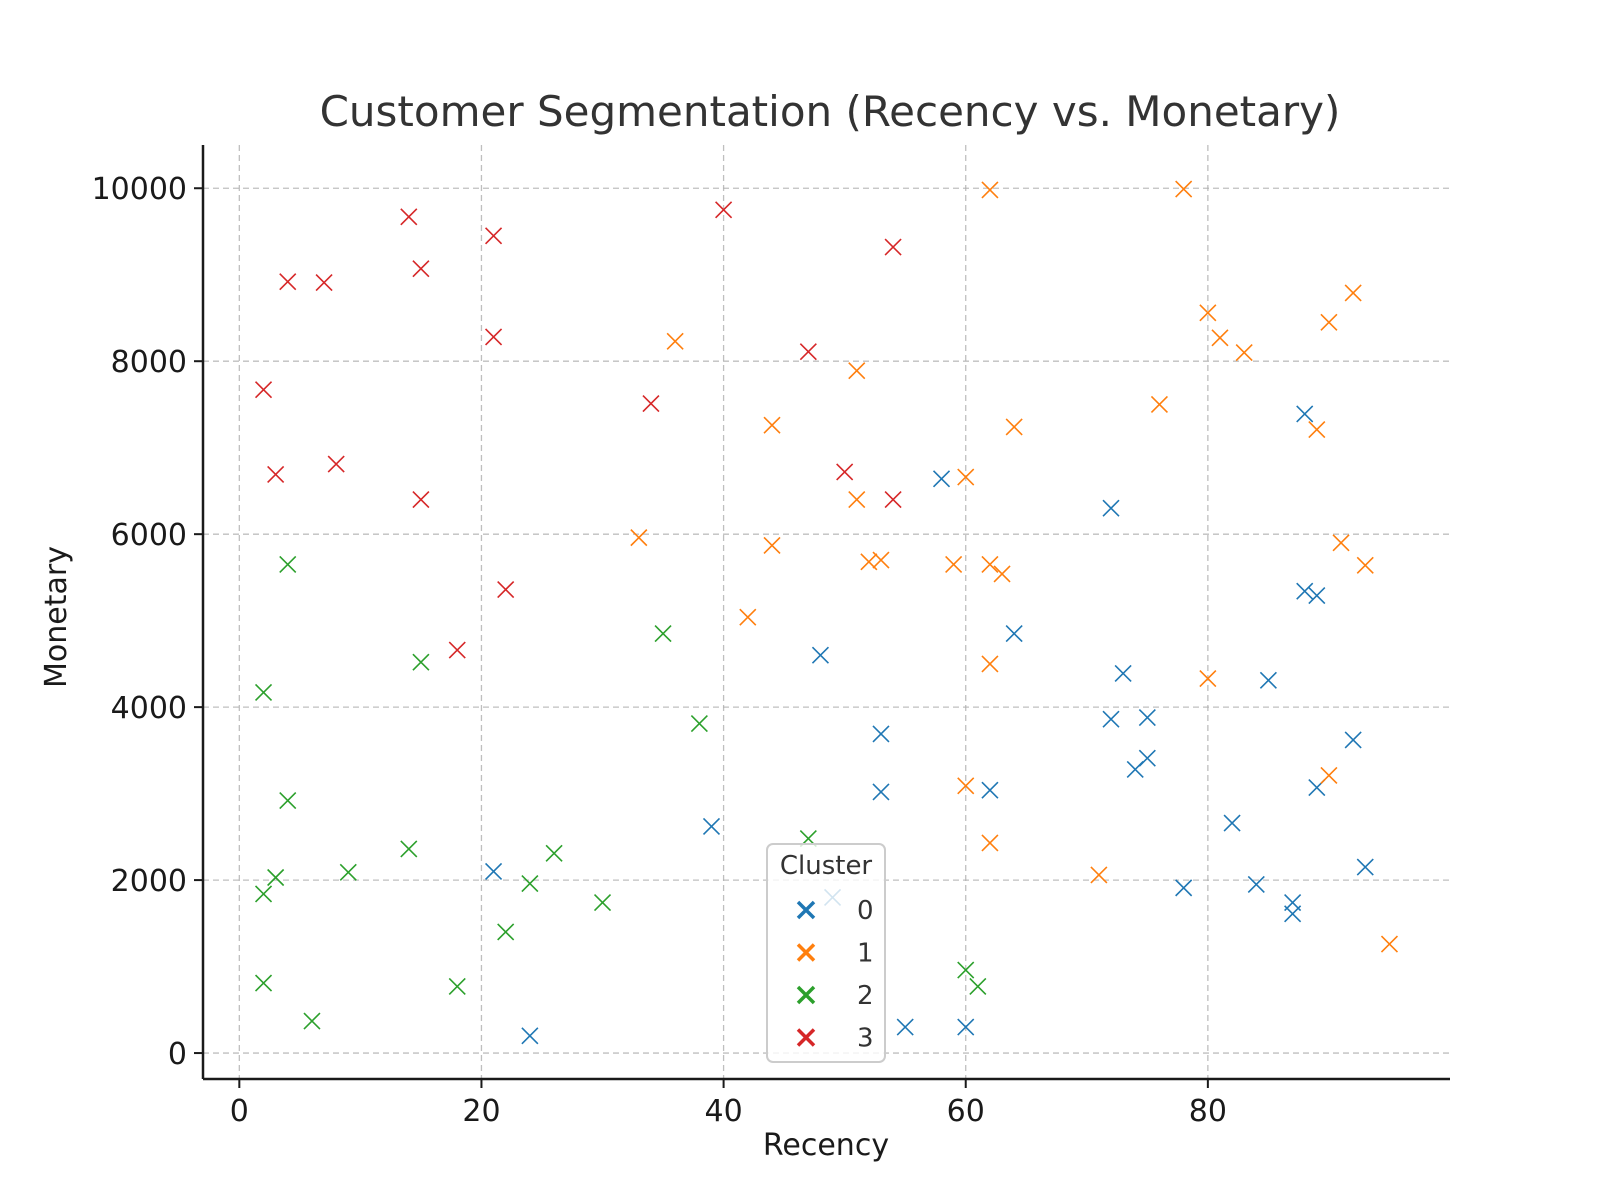 The image size is (1600, 1200). What do you see at coordinates (239, 1111) in the screenshot?
I see `x-tick-label: 0` at bounding box center [239, 1111].